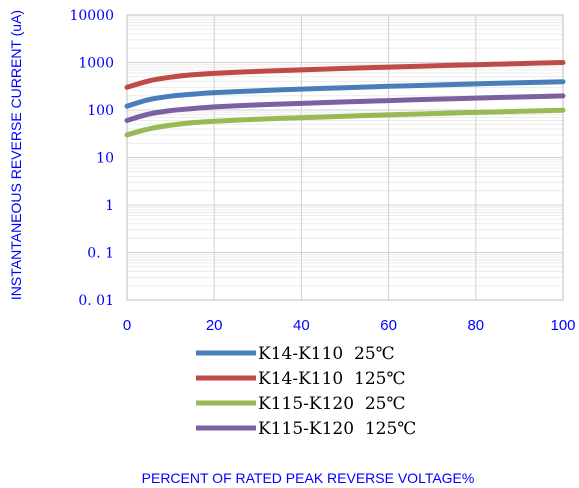  What do you see at coordinates (96, 301) in the screenshot?
I see `y-tick-label: 0. 01` at bounding box center [96, 301].